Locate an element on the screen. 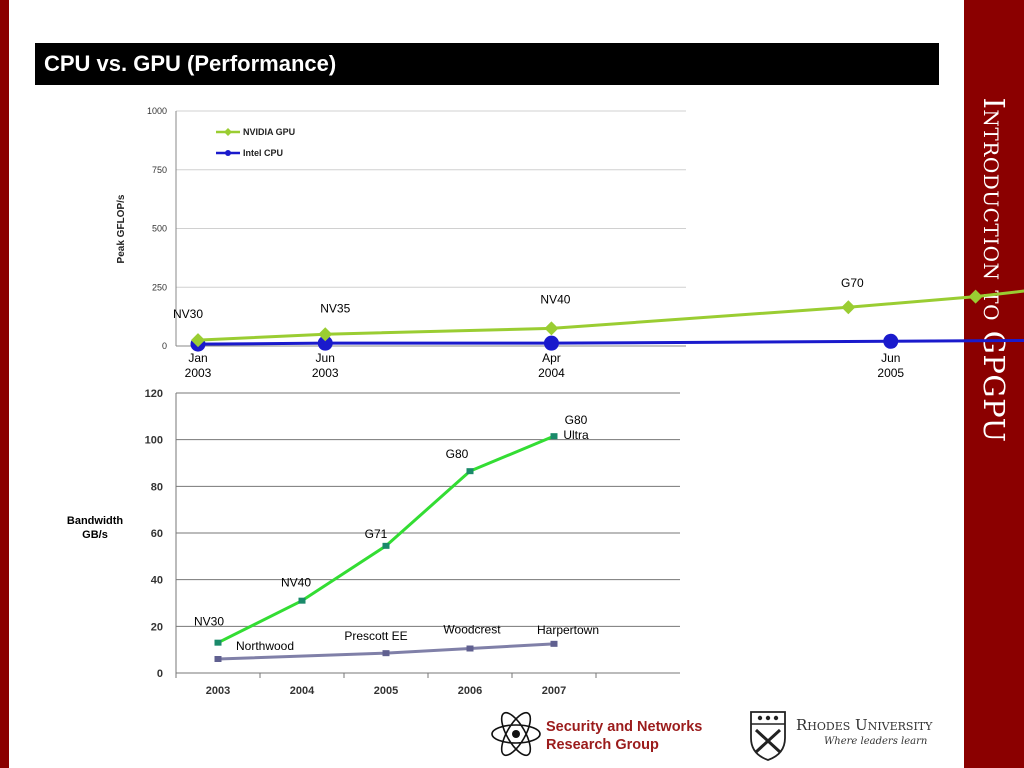  x-tick-label: Jan 2003 is located at coordinates (198, 365).